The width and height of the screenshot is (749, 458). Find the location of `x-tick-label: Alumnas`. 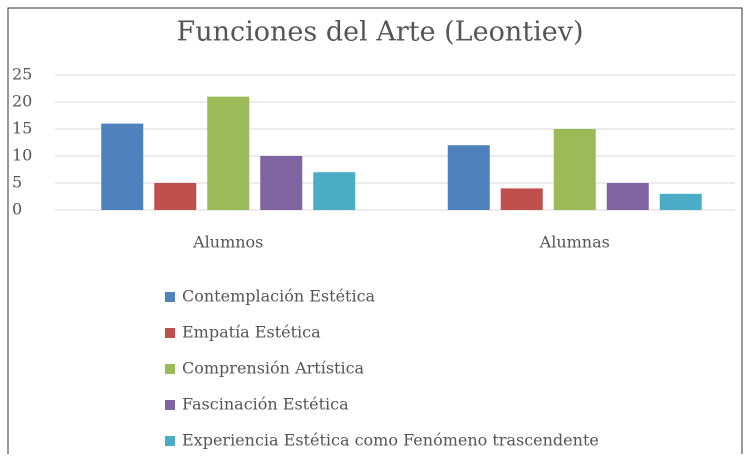

x-tick-label: Alumnas is located at coordinates (574, 242).